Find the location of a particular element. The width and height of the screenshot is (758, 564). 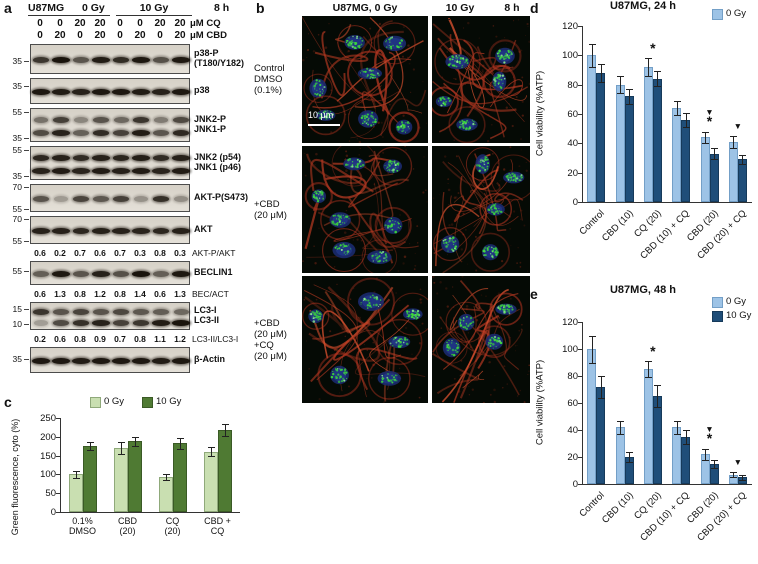

significance-mark: ▼ * is located at coordinates (710, 117).